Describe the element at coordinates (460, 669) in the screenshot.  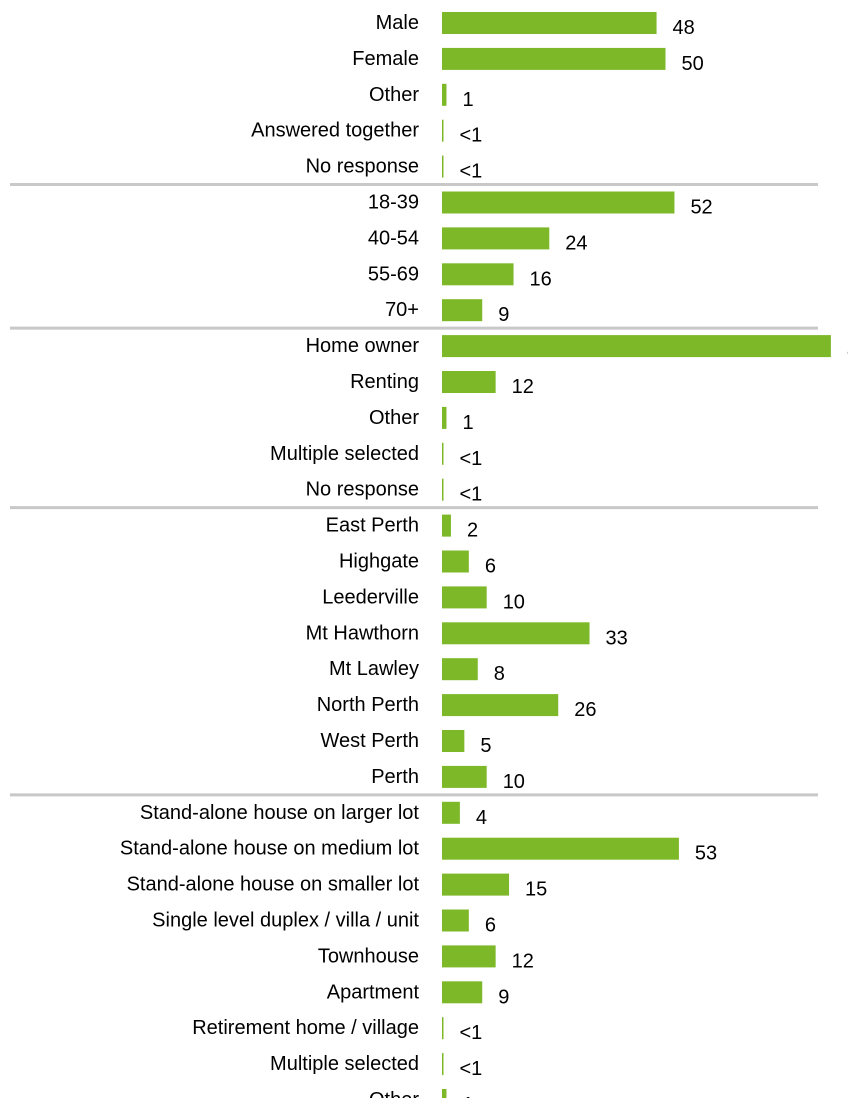
I see `bar-mt-lawley` at that location.